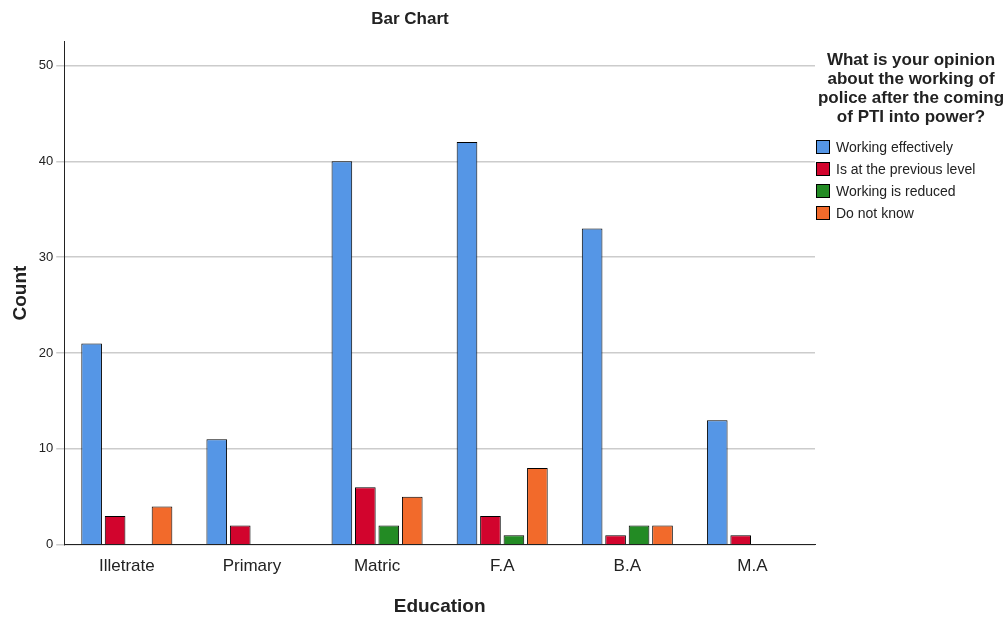 This screenshot has height=627, width=1008. What do you see at coordinates (50, 544) in the screenshot?
I see `y-tick-label: 0` at bounding box center [50, 544].